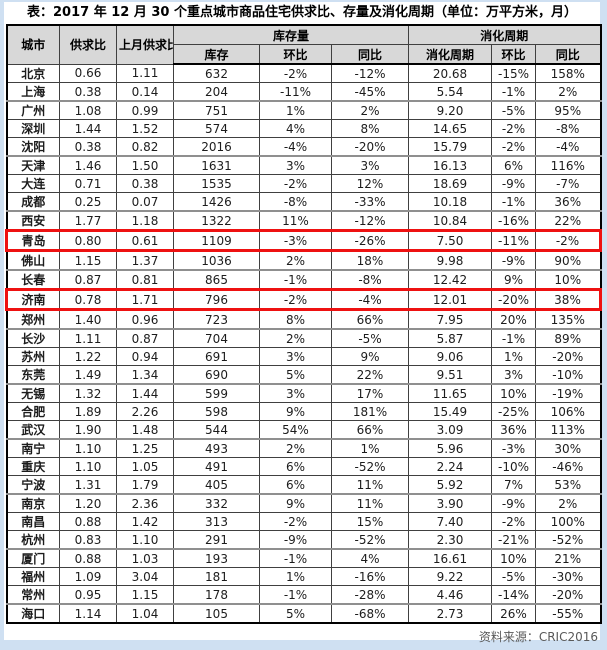 The height and width of the screenshot is (650, 607). I want to click on digestion-yoy-cell: 21%, so click(568, 558).